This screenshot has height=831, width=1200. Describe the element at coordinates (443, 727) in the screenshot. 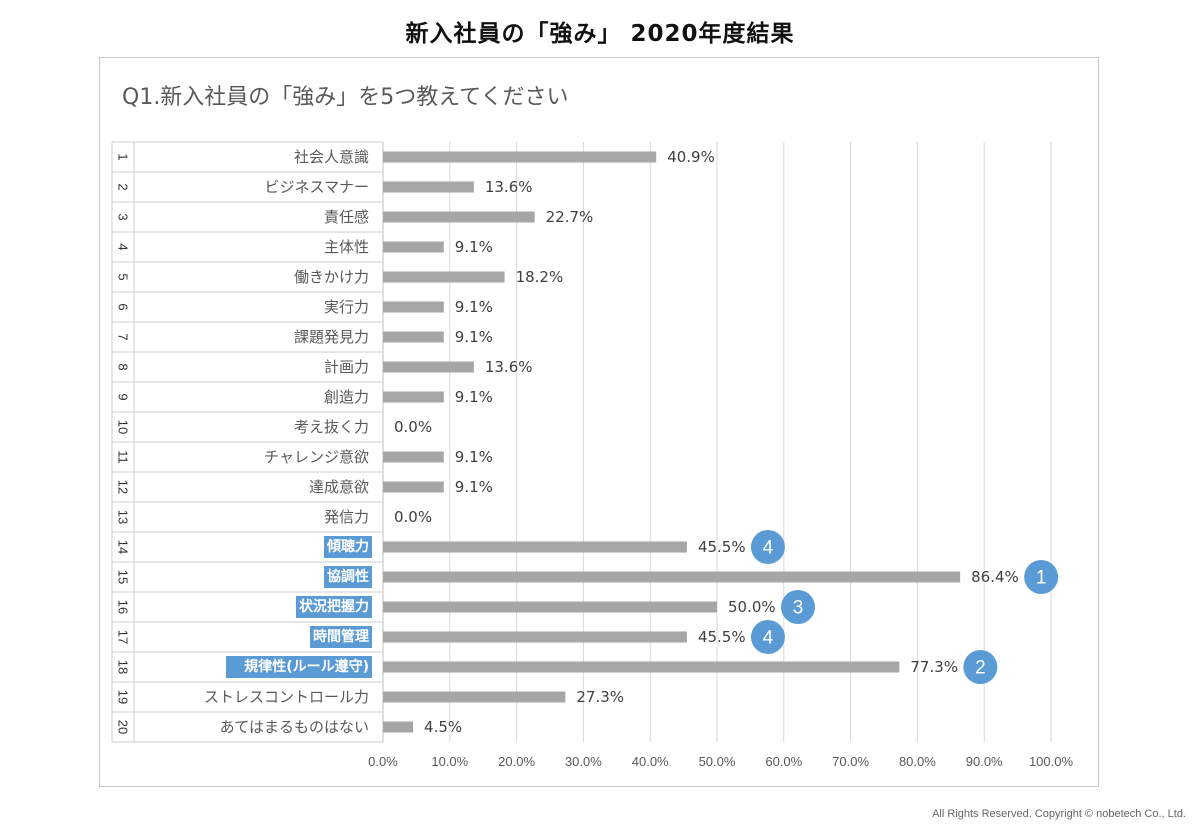

I see `value-label: 4.5%` at that location.